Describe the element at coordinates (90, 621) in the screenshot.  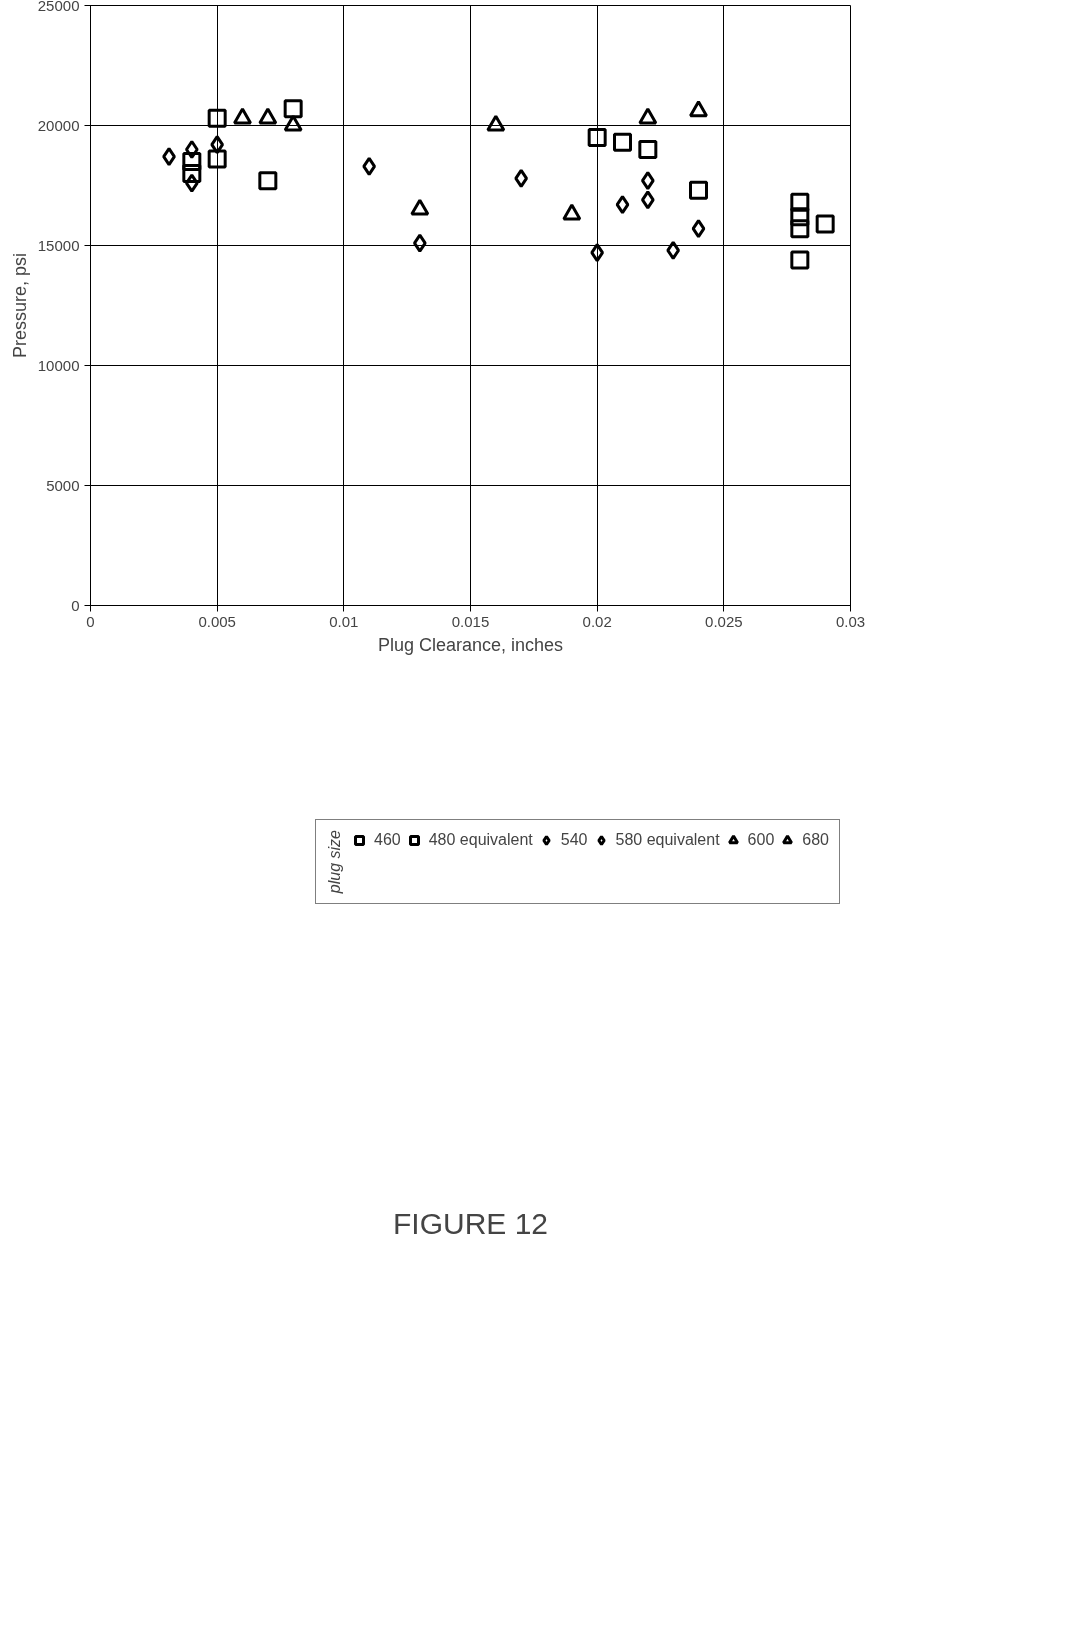
I see `x-tick-label: 0` at that location.